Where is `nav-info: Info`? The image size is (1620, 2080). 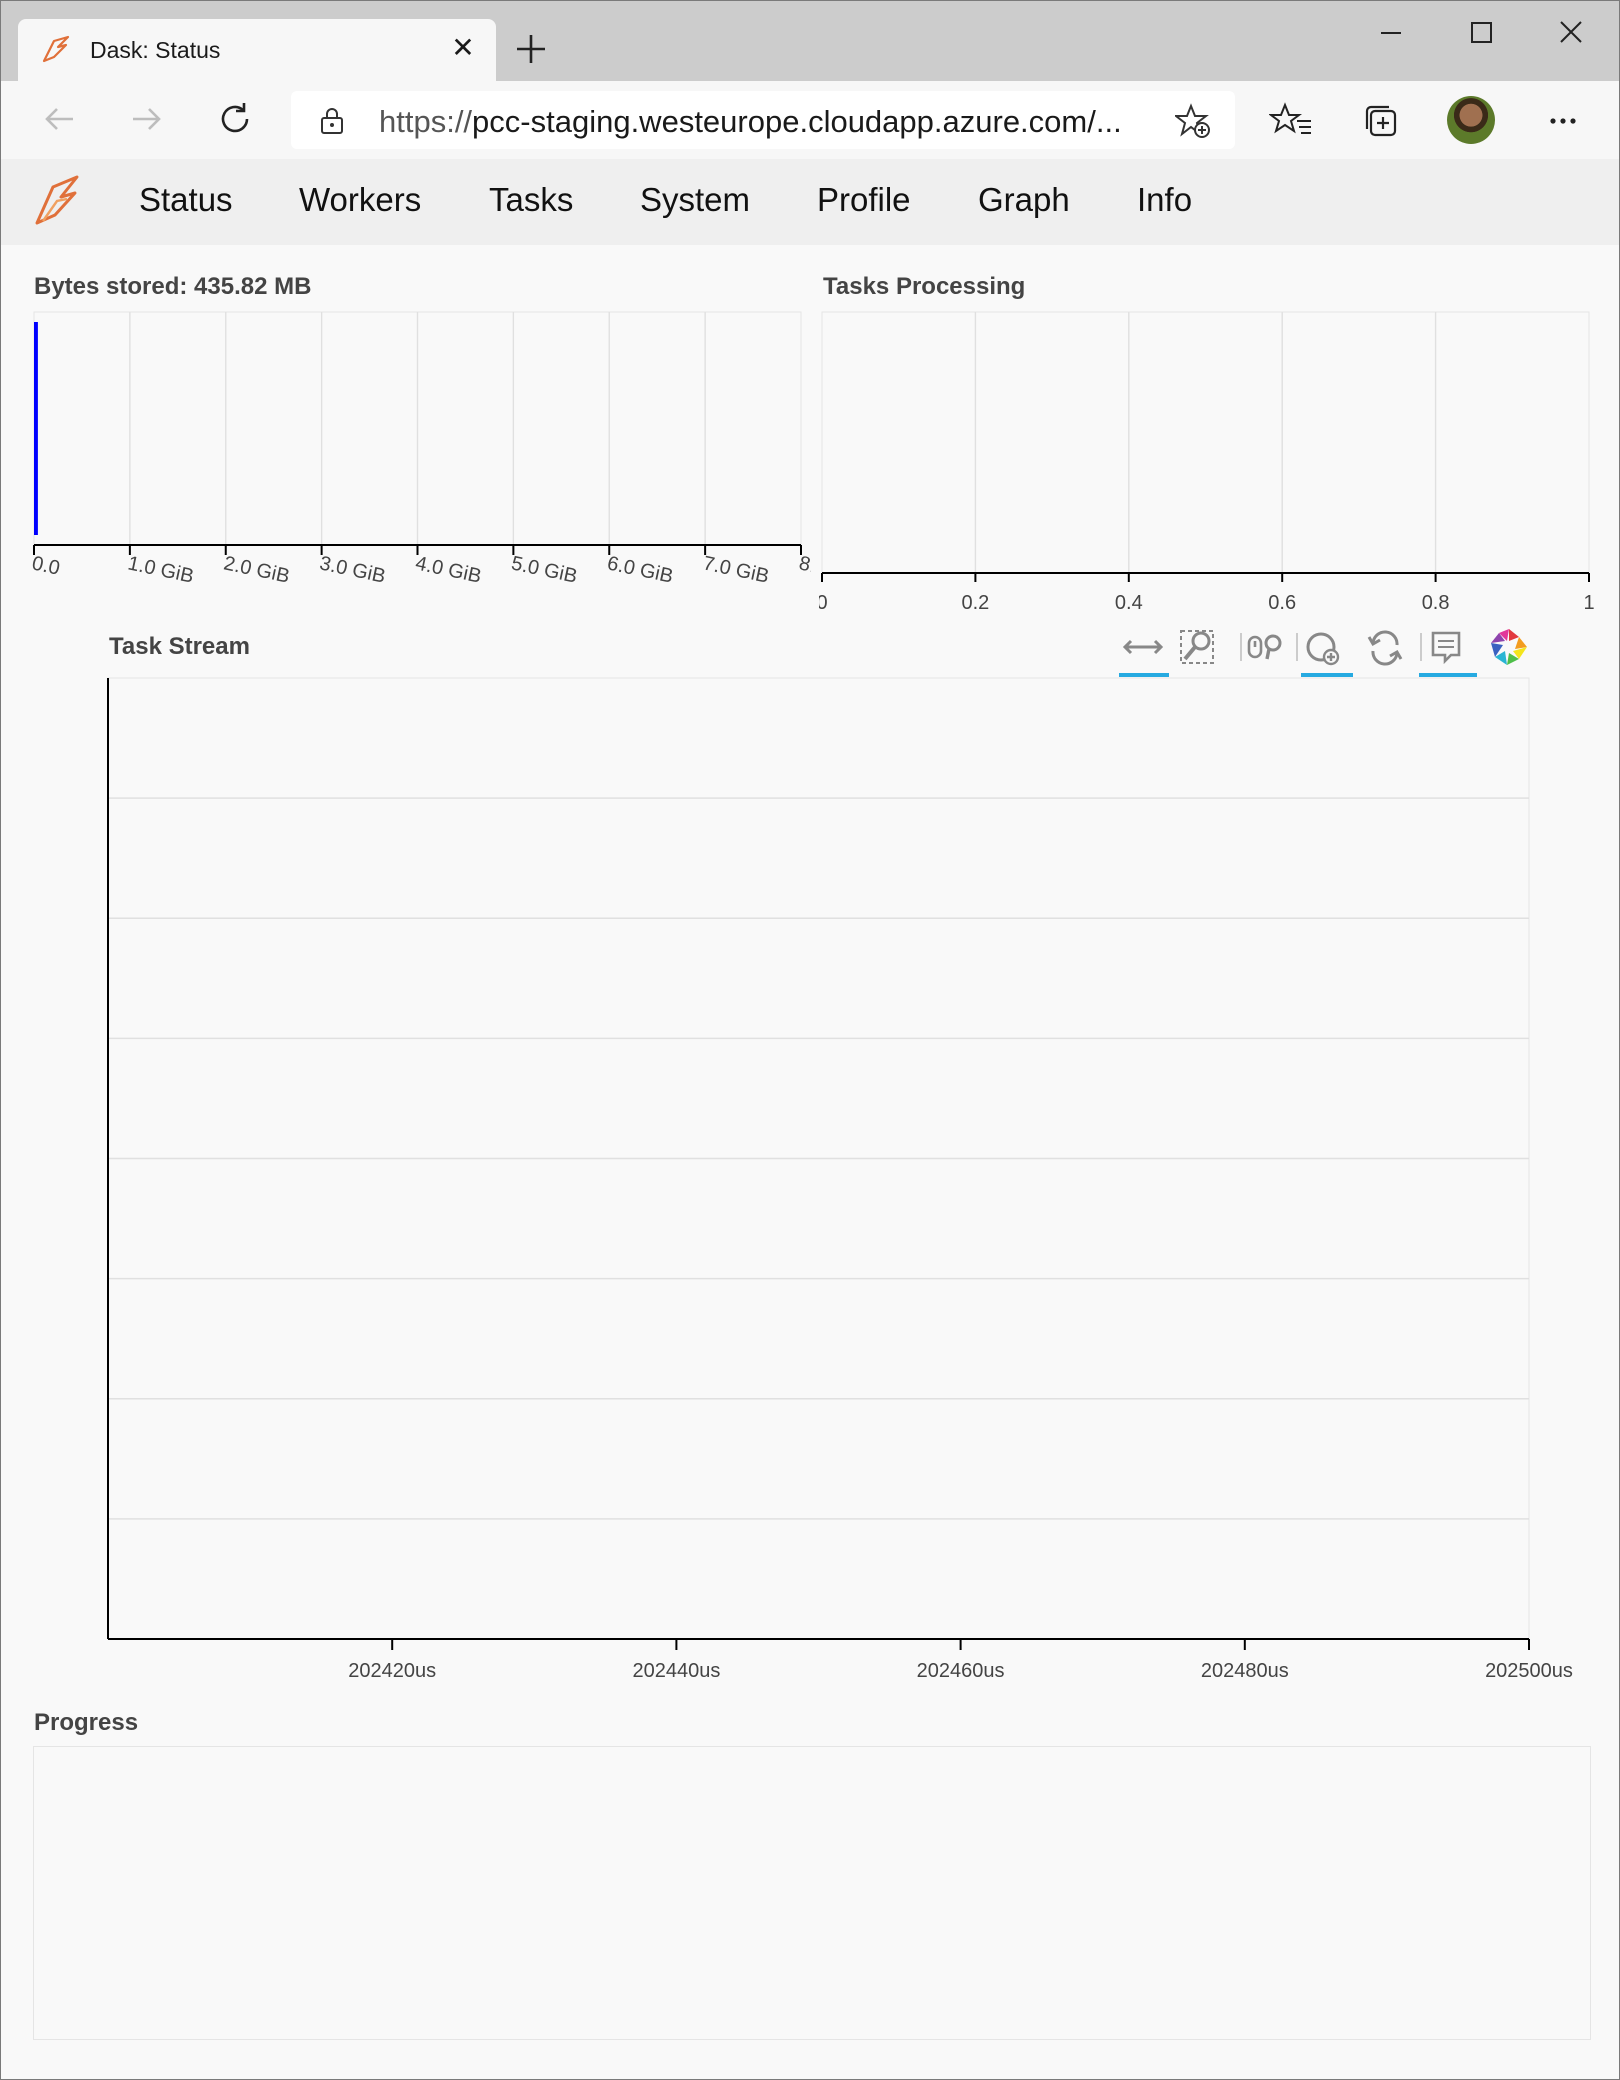
nav-info: Info is located at coordinates (1165, 199).